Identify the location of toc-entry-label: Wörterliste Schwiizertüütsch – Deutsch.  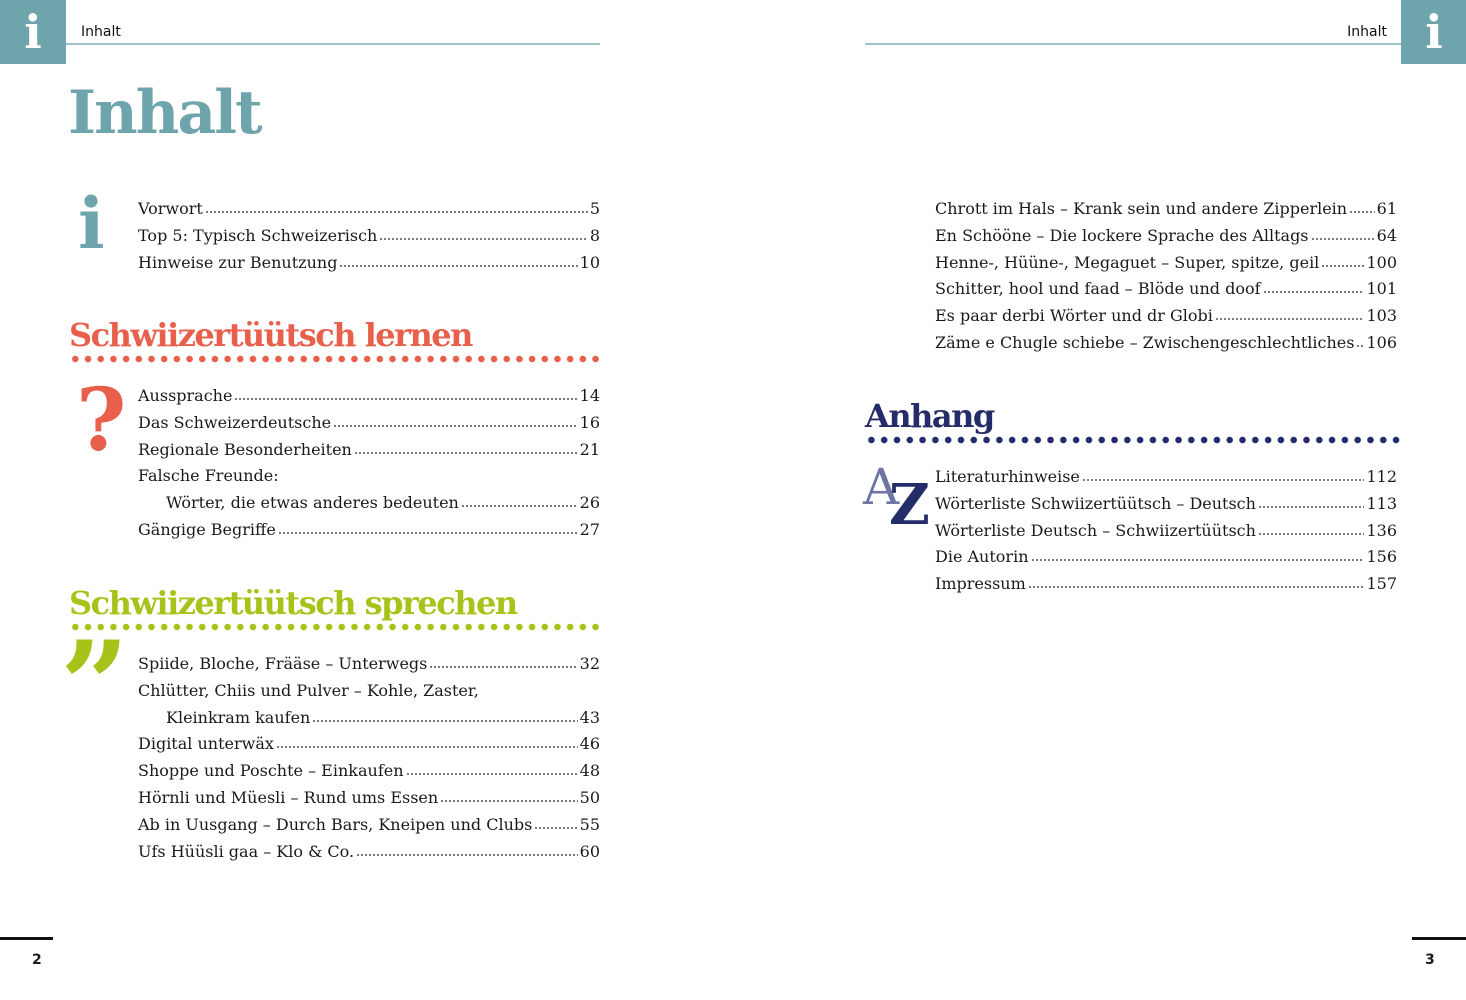
(1095, 503).